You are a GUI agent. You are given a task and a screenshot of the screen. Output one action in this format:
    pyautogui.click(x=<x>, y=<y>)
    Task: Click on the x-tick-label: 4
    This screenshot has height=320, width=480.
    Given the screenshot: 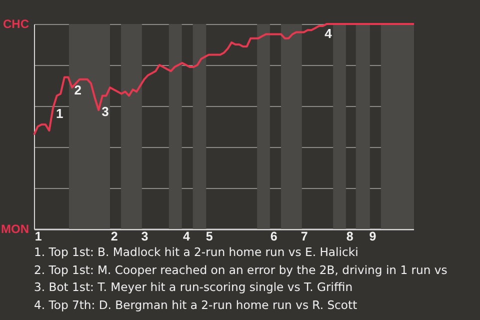 What is the action you would take?
    pyautogui.click(x=186, y=237)
    